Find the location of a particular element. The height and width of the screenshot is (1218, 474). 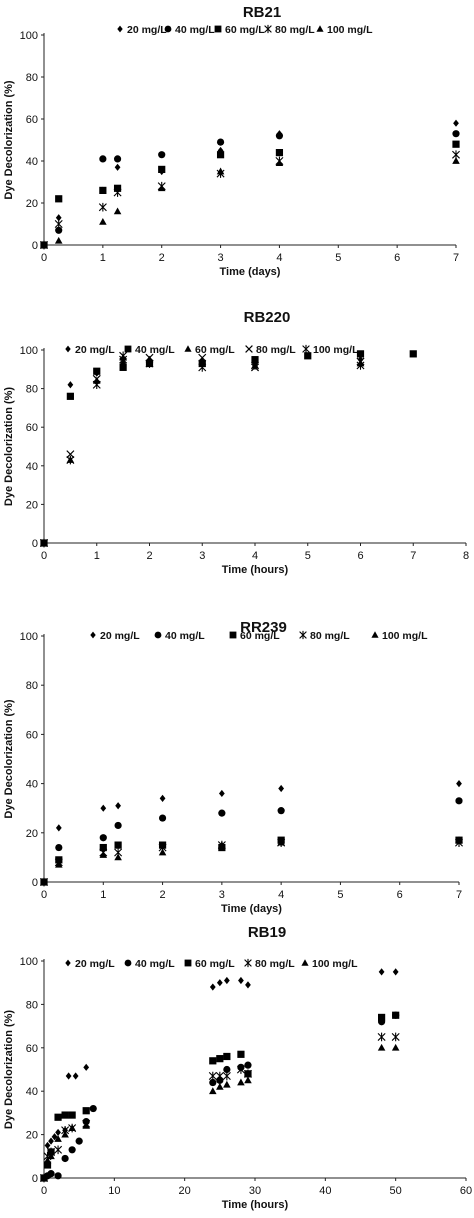

series-80-mg-l is located at coordinates (250, 200).